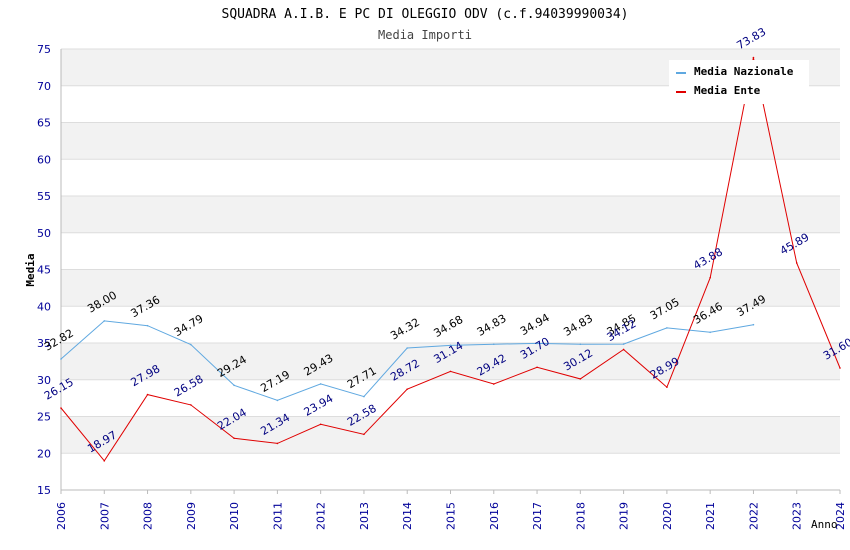 This screenshot has height=550, width=850. I want to click on x-tick-label: 2017, so click(537, 516).